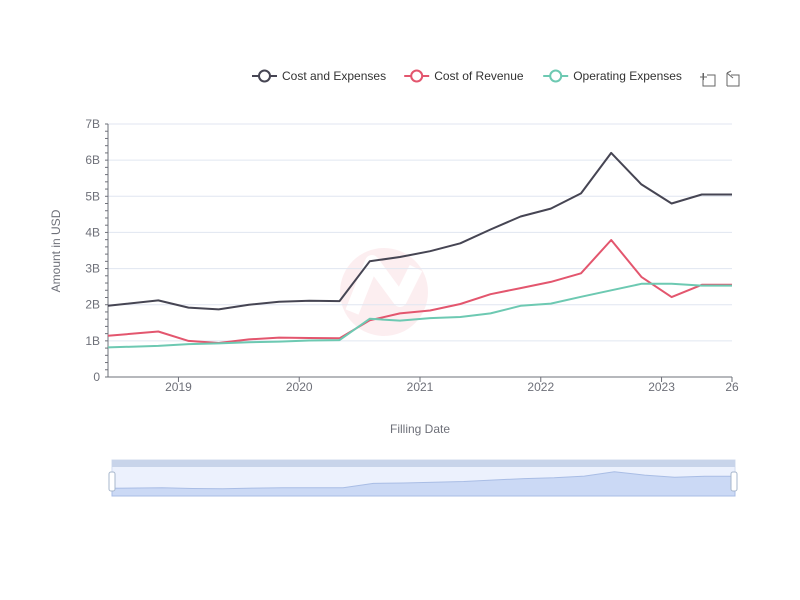 Image resolution: width=800 pixels, height=600 pixels. What do you see at coordinates (92, 124) in the screenshot?
I see `y-tick-label: 7B` at bounding box center [92, 124].